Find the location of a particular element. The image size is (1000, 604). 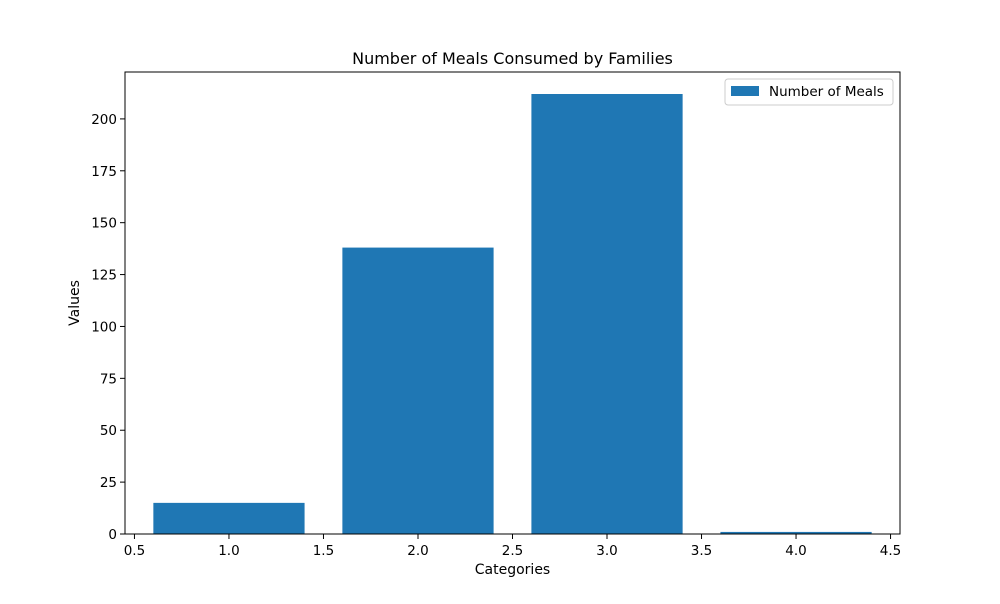

legend-label: Number of Meals is located at coordinates (826, 92).